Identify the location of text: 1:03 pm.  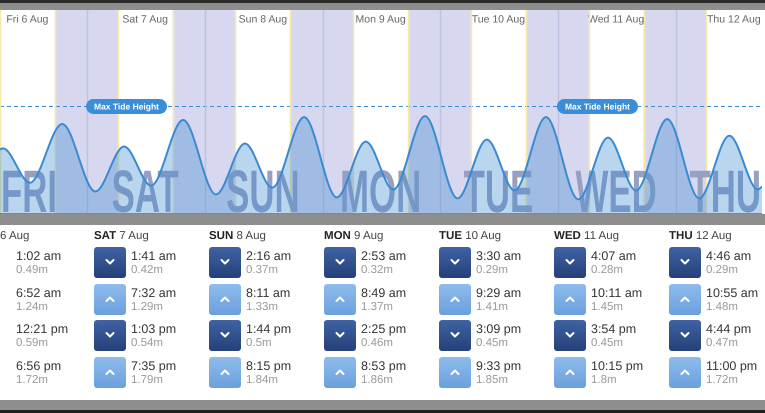
(153, 329).